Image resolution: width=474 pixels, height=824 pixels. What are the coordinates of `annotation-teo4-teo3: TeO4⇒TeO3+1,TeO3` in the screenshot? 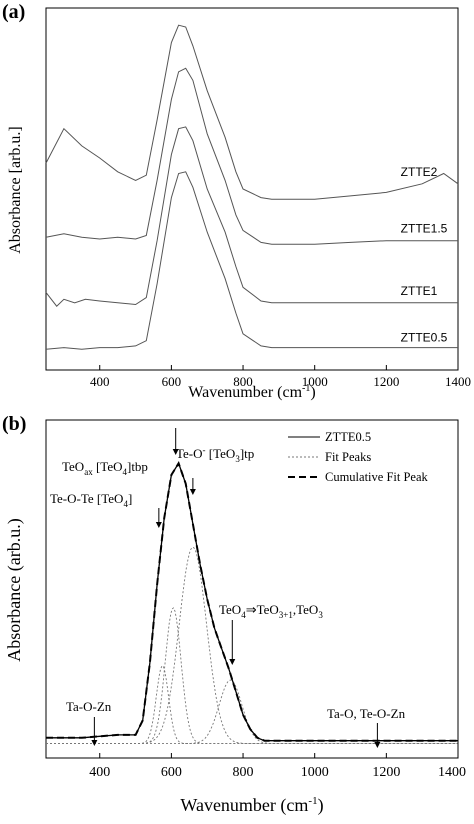 It's located at (271, 611).